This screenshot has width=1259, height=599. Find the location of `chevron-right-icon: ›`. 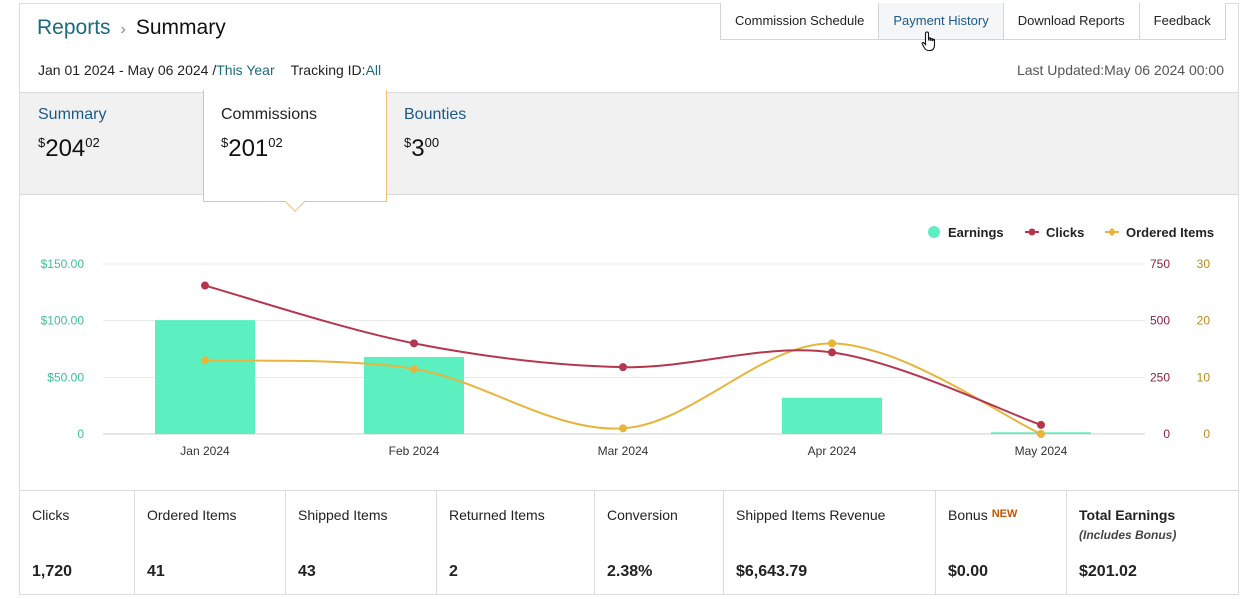

chevron-right-icon: › is located at coordinates (123, 29).